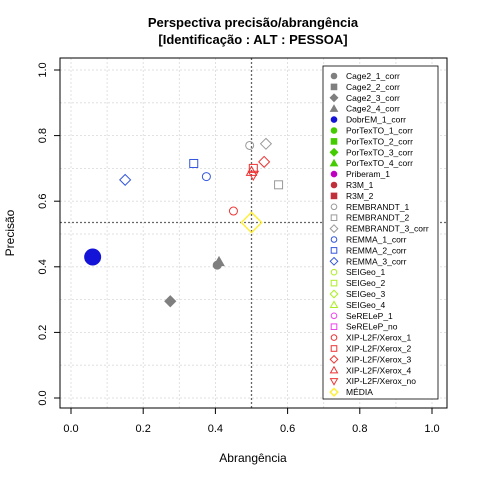 The image size is (480, 480). Describe the element at coordinates (143, 429) in the screenshot. I see `x-tick-label: 0.2` at that location.